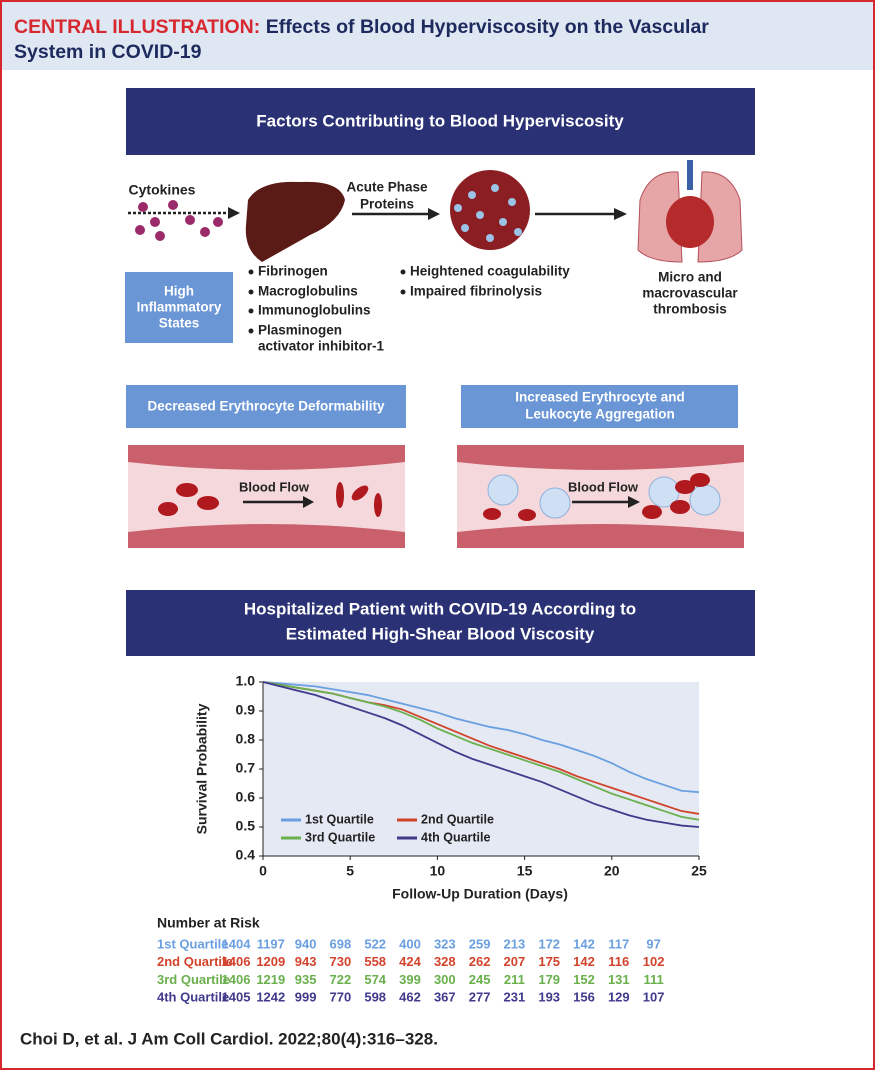 The height and width of the screenshot is (1070, 875). I want to click on risk-row-label: 1st Quartile, so click(193, 943).